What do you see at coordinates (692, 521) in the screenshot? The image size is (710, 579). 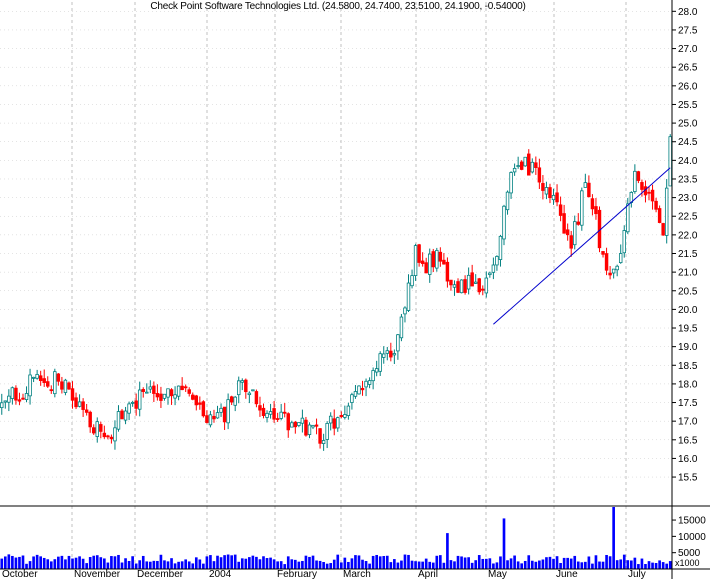 I see `volume-tick-label: 15000` at bounding box center [692, 521].